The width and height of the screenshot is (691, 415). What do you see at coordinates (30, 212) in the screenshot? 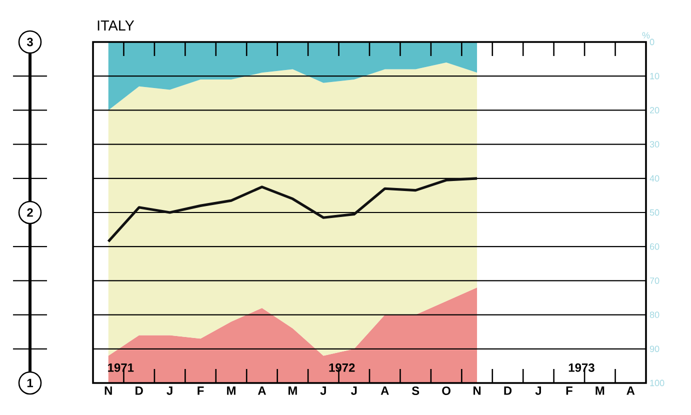
I see `y-tick-label: 2` at bounding box center [30, 212].